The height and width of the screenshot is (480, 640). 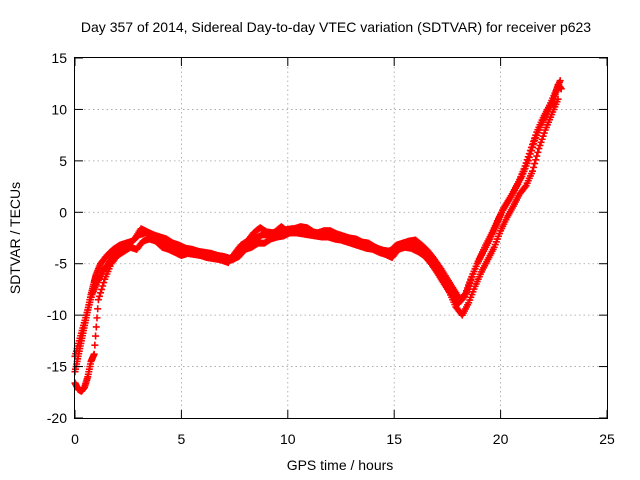 What do you see at coordinates (63, 161) in the screenshot?
I see `y-tick-label: 5` at bounding box center [63, 161].